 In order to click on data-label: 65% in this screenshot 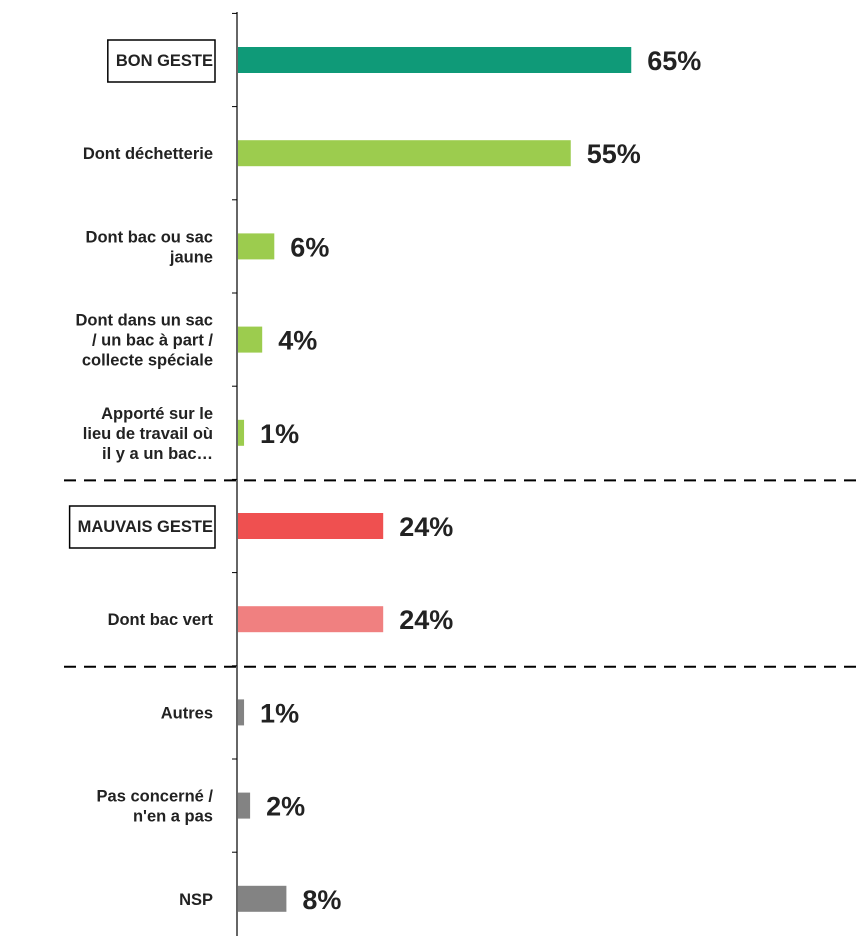, I will do `click(674, 61)`.